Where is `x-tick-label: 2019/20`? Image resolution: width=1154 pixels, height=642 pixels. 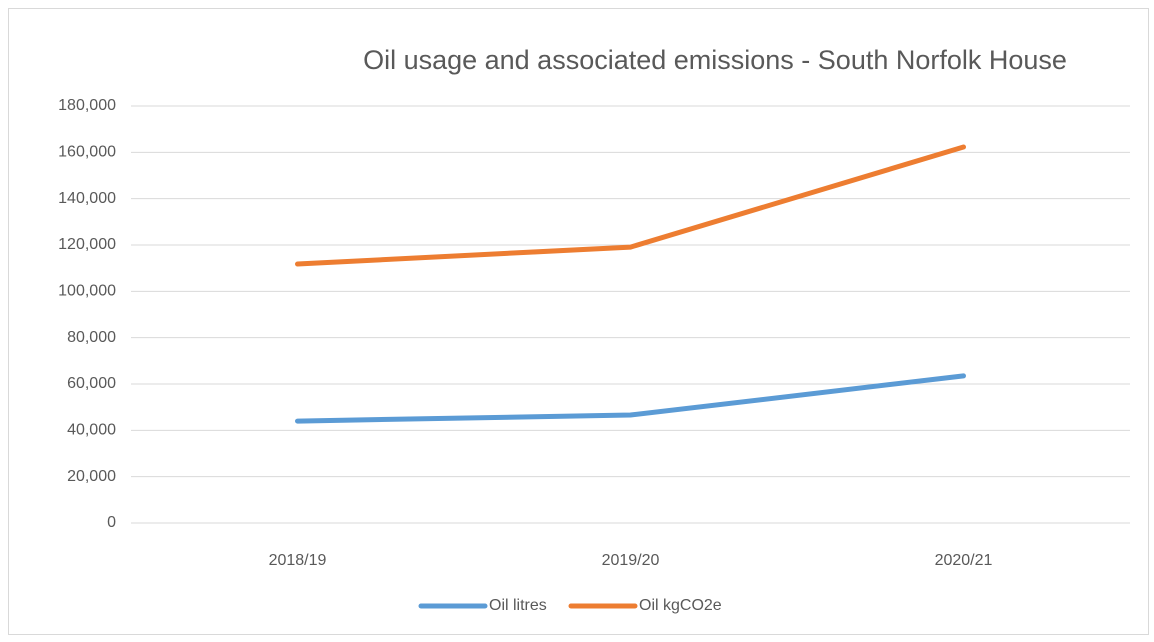
x-tick-label: 2019/20 is located at coordinates (631, 560).